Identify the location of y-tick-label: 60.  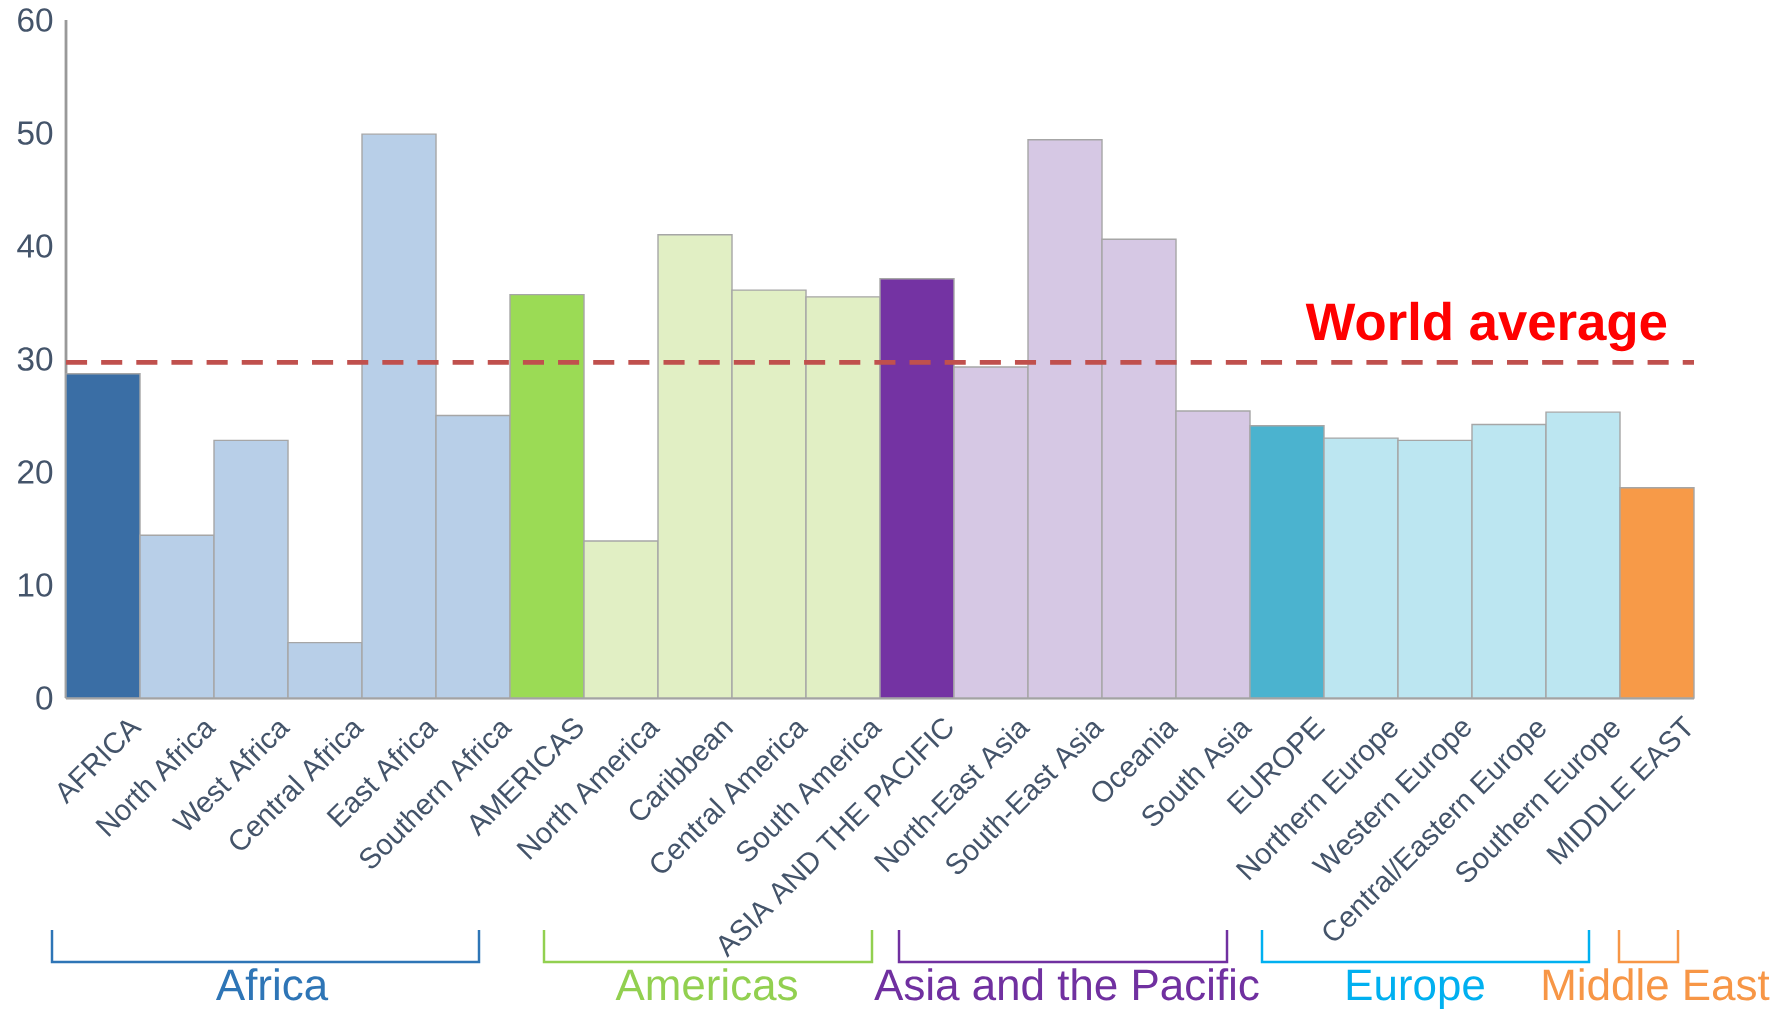
(35, 20).